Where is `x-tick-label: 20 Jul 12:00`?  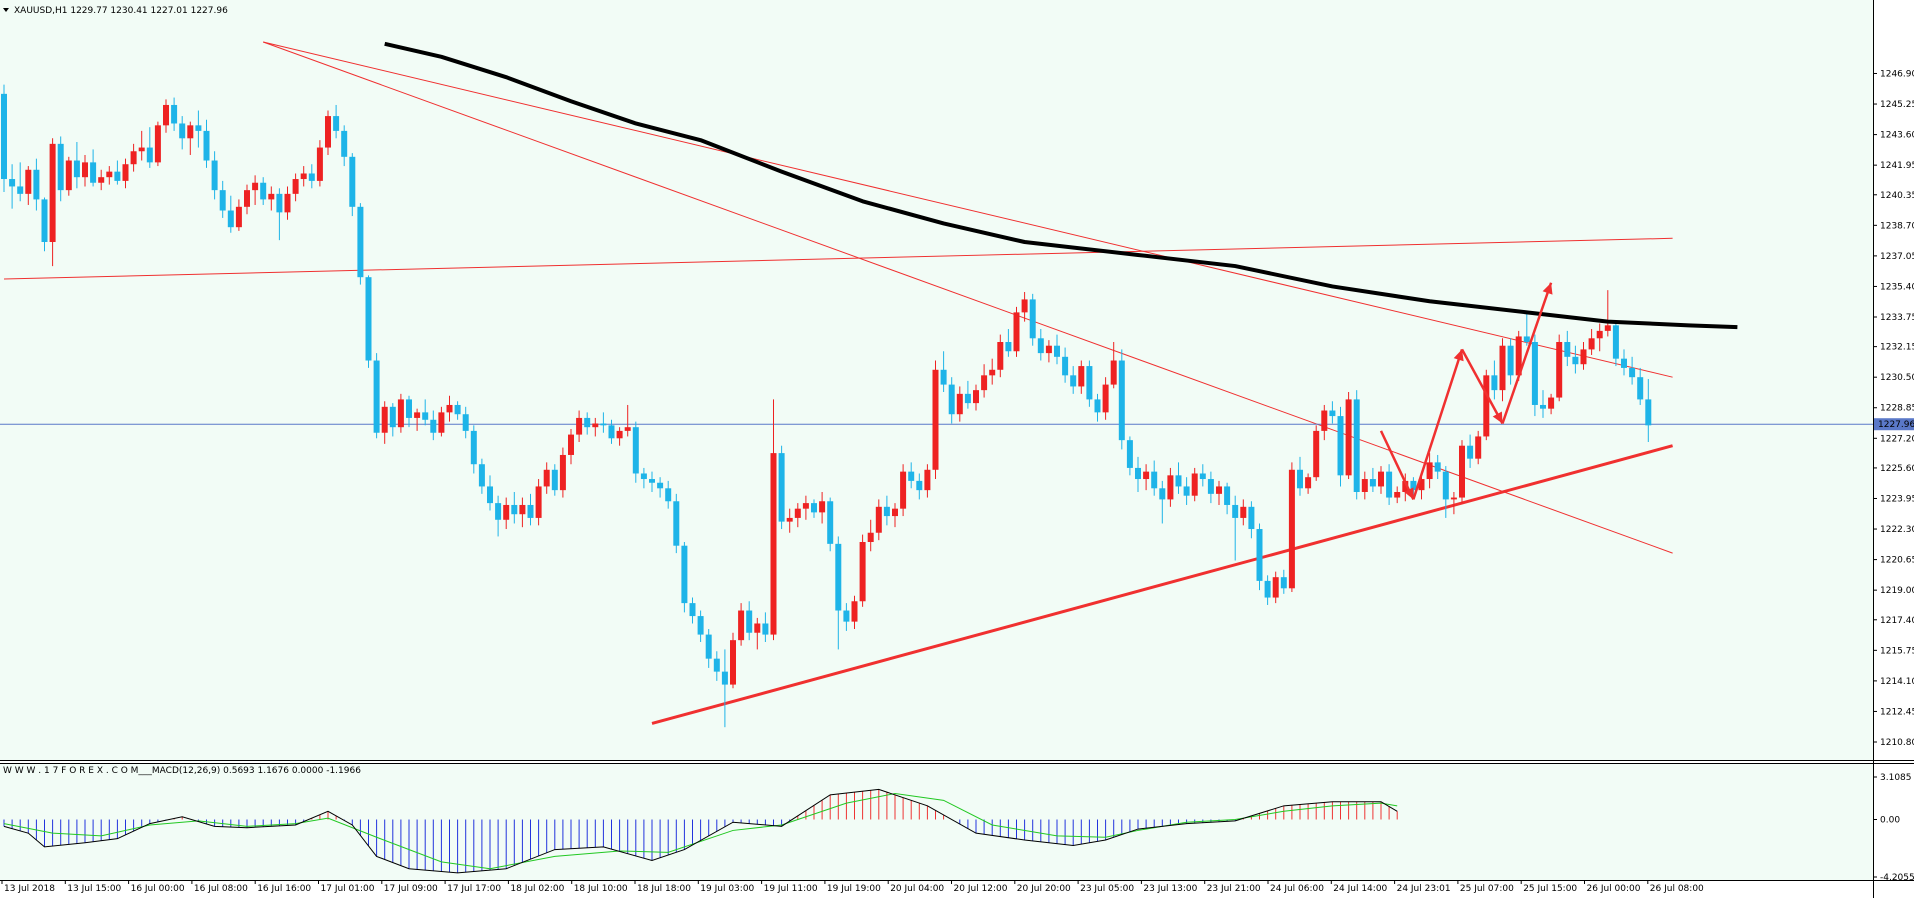 x-tick-label: 20 Jul 12:00 is located at coordinates (981, 889).